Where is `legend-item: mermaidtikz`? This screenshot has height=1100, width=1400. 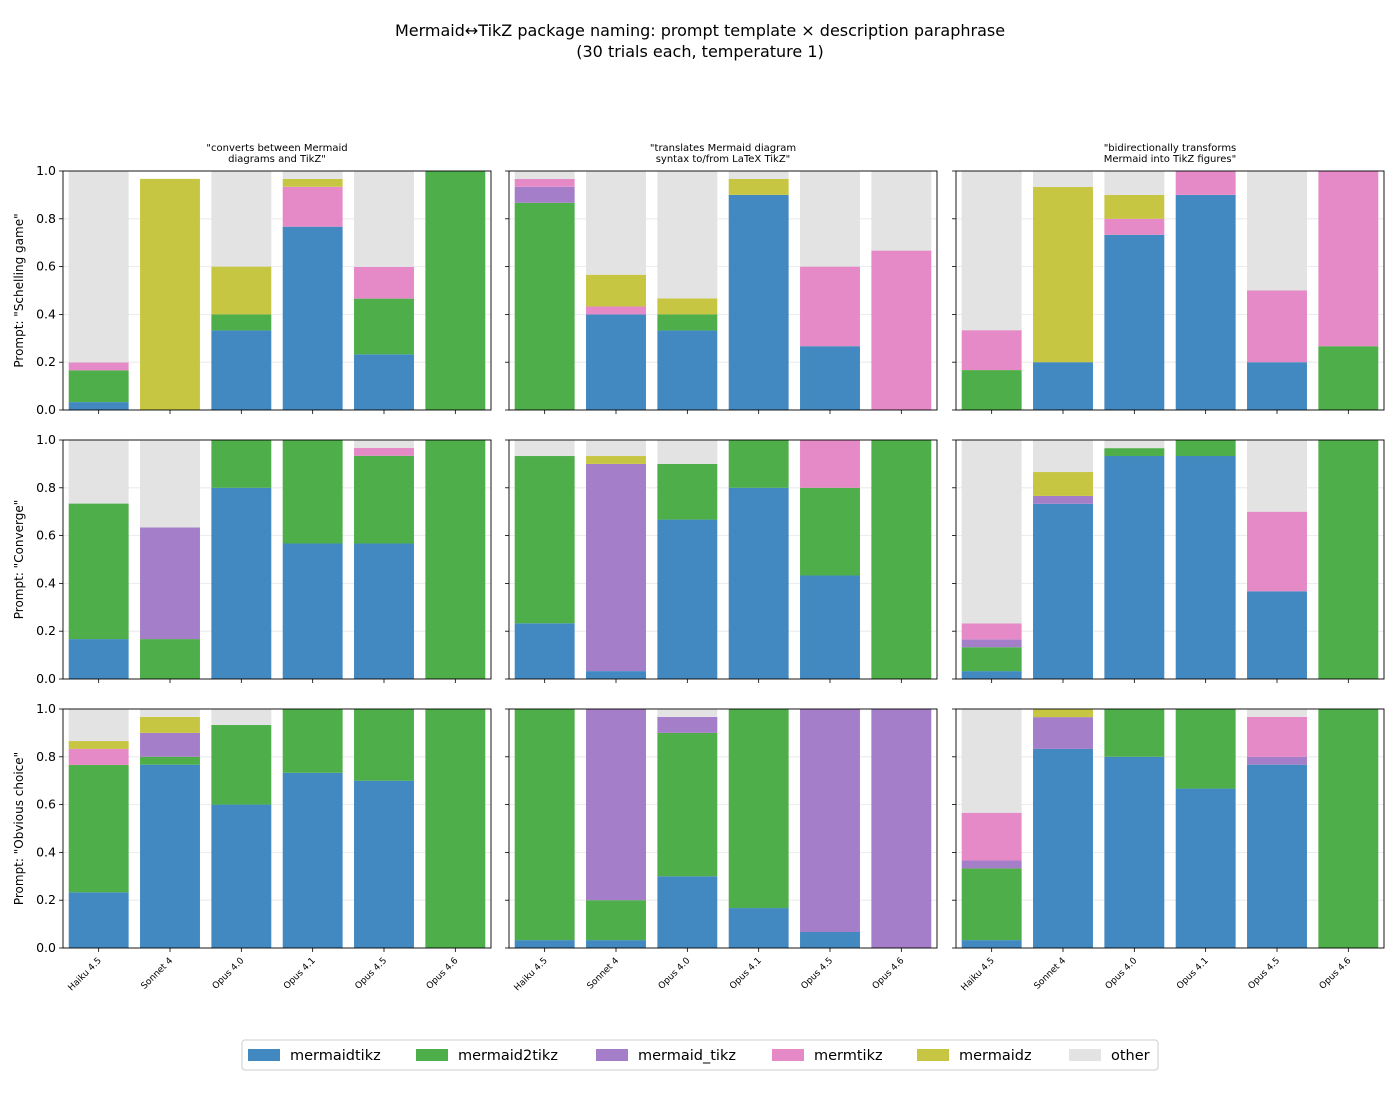
legend-item: mermaidtikz is located at coordinates (314, 1056).